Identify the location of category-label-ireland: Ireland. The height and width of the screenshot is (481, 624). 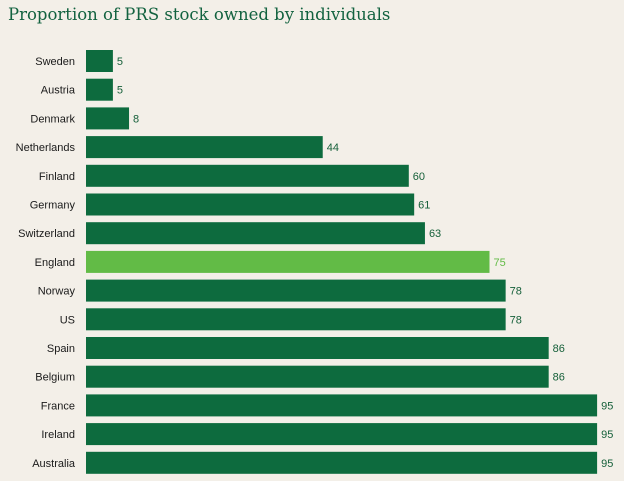
(58, 435).